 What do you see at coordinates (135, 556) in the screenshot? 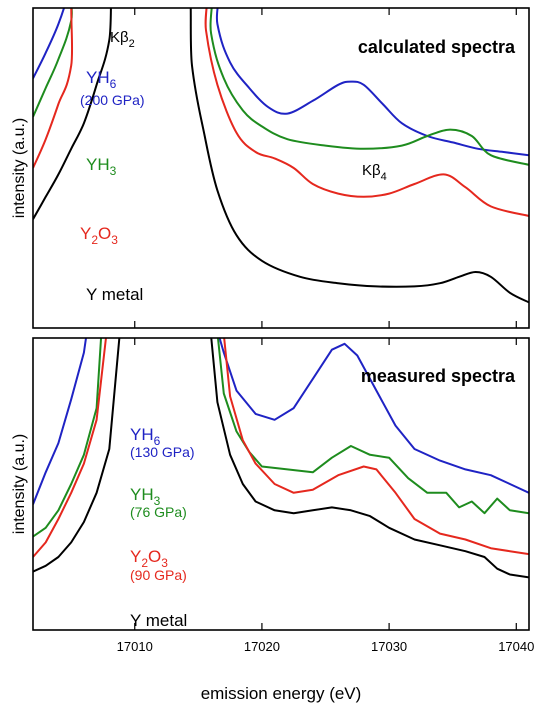
I see `label-y2o3-meas-y: Y` at bounding box center [135, 556].